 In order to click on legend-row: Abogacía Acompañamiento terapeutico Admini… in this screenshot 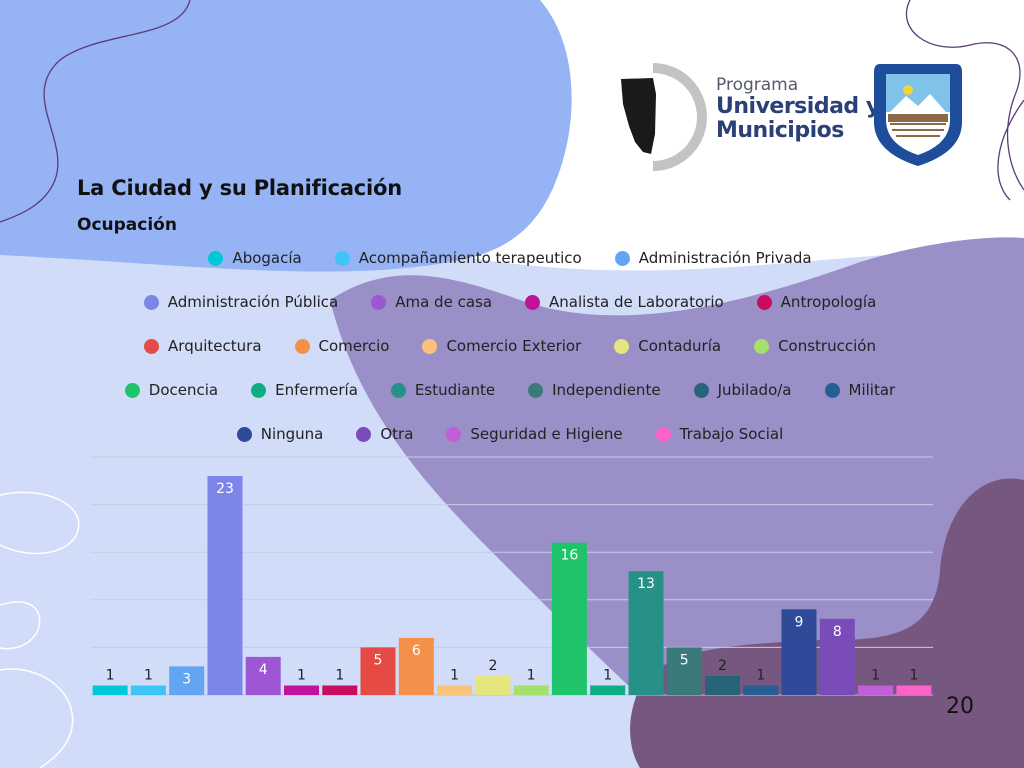, I will do `click(510, 258)`.